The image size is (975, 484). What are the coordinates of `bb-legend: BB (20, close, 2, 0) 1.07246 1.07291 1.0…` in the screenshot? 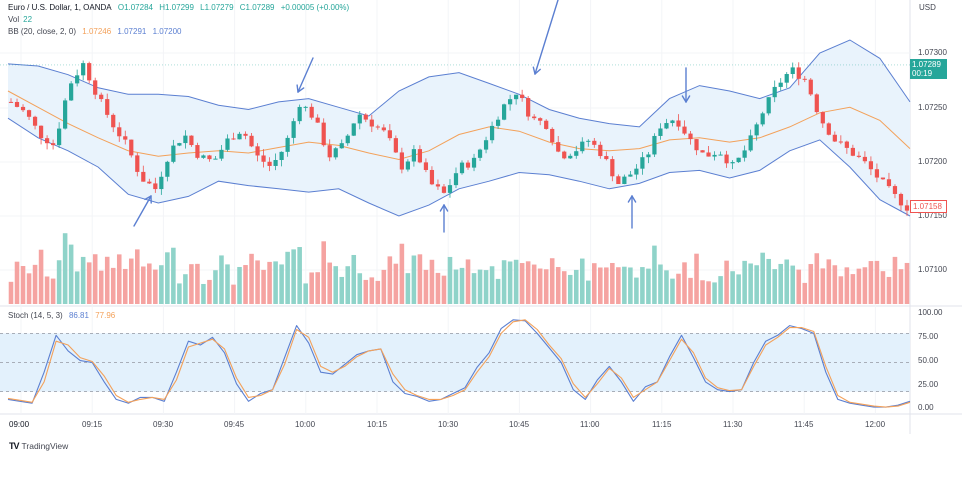 It's located at (97, 32).